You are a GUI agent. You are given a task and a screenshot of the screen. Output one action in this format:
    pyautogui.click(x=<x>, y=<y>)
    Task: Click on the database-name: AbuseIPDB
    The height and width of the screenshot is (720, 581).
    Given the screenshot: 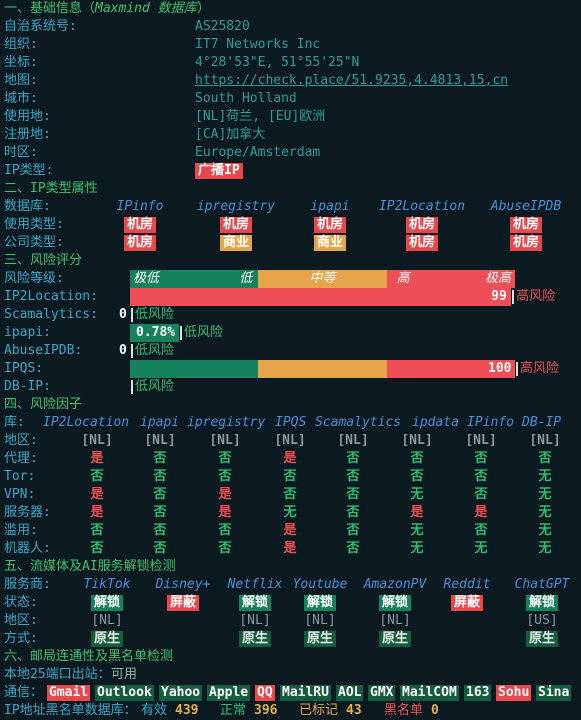 What is the action you would take?
    pyautogui.click(x=526, y=206)
    